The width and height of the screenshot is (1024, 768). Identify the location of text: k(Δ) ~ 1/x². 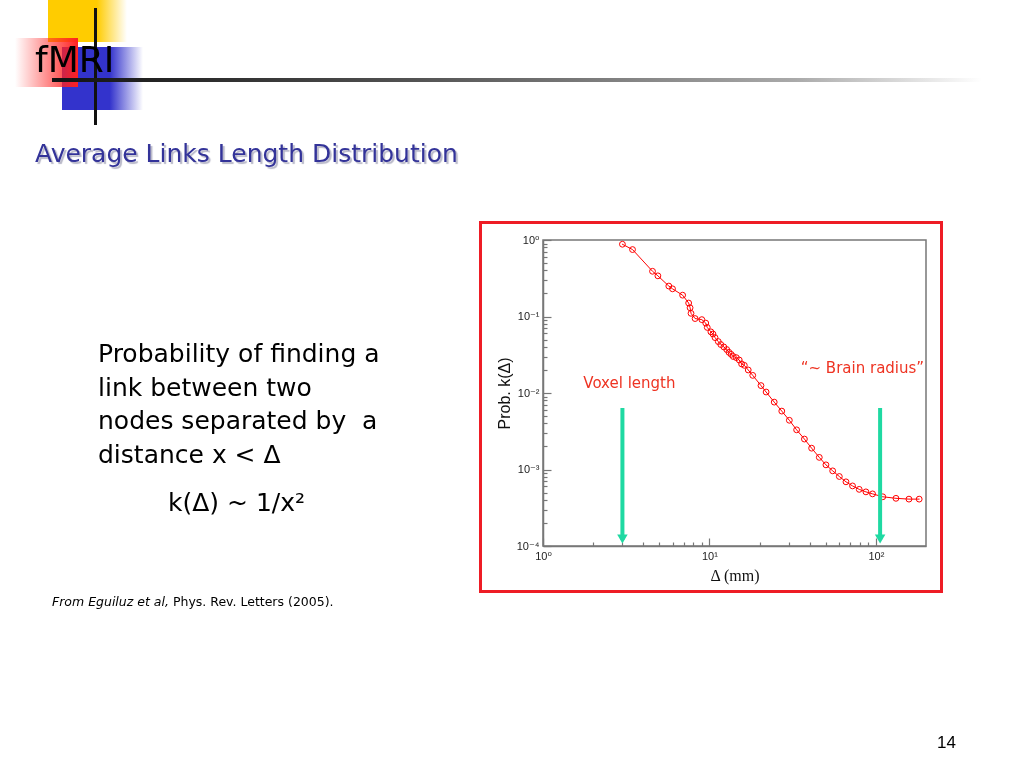
(237, 503).